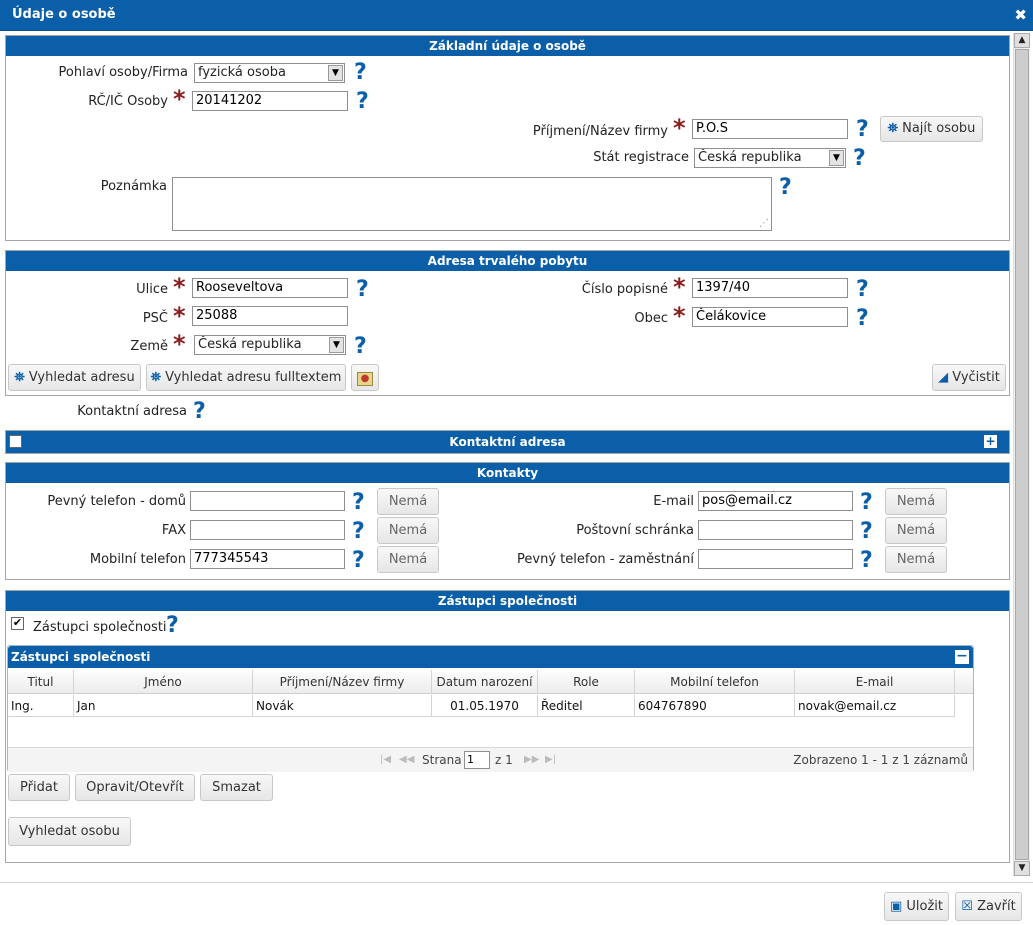 The width and height of the screenshot is (1033, 925). What do you see at coordinates (15, 441) in the screenshot?
I see `contact-address-checkbox` at bounding box center [15, 441].